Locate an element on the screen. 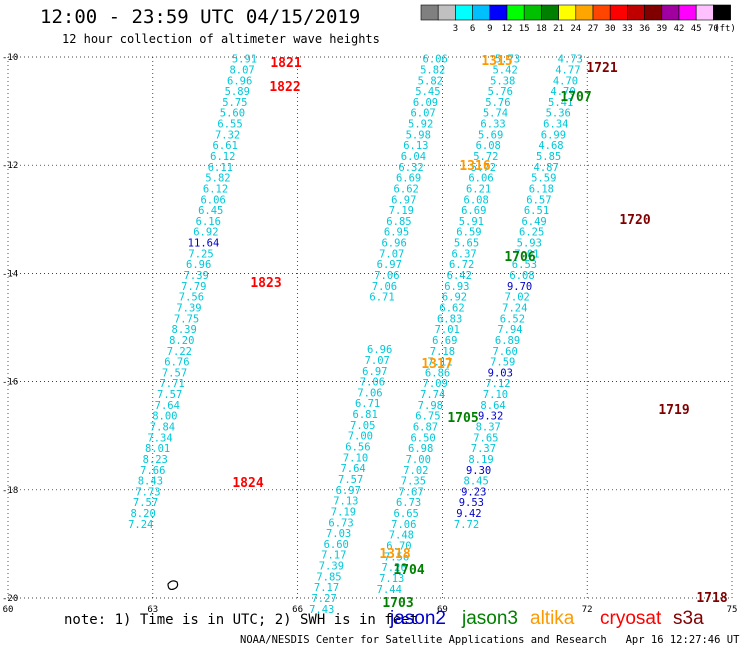 Image resolution: width=740 pixels, height=650 pixels. swh-value: 8.64 is located at coordinates (492, 406).